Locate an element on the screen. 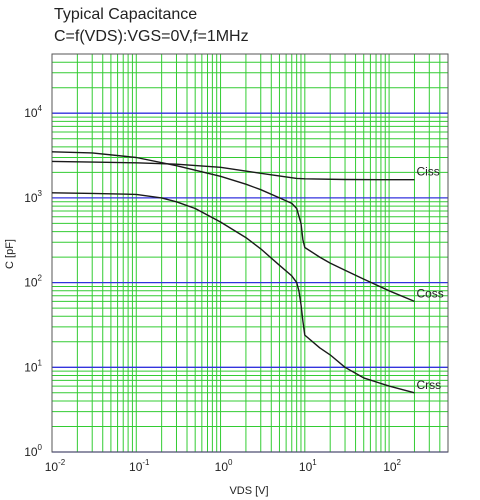 This screenshot has height=500, width=480. y-tick-labels: 10⁰ 10¹ 10² 10³ 10⁴ is located at coordinates (33, 281).